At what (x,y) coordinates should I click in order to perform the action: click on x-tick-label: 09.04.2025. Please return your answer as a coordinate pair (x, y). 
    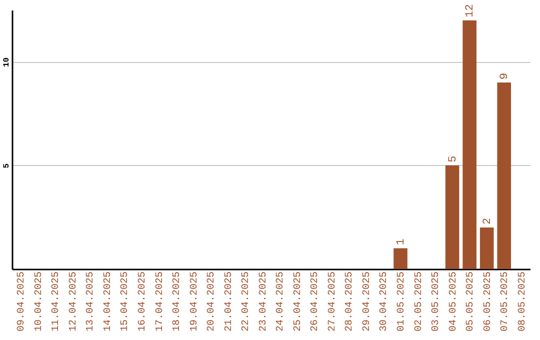
    Looking at the image, I should click on (22, 302).